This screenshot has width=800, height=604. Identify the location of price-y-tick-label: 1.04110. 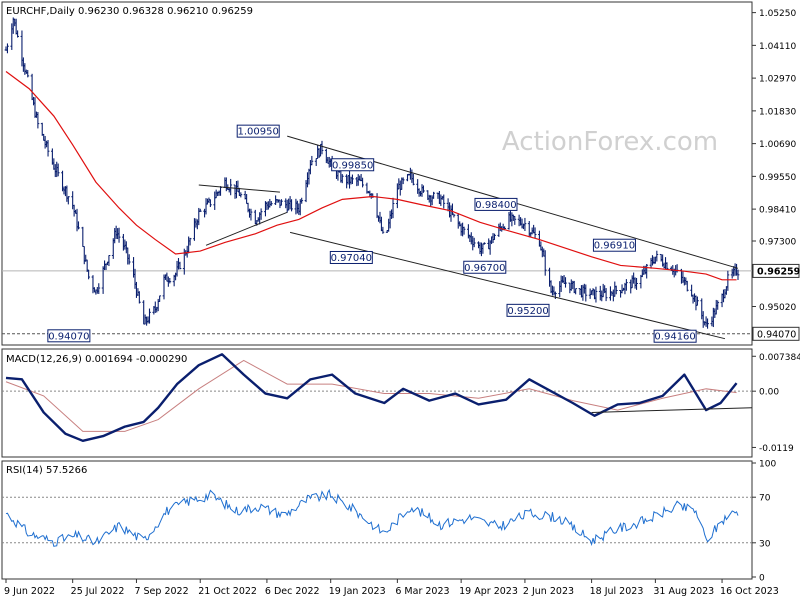
(777, 47).